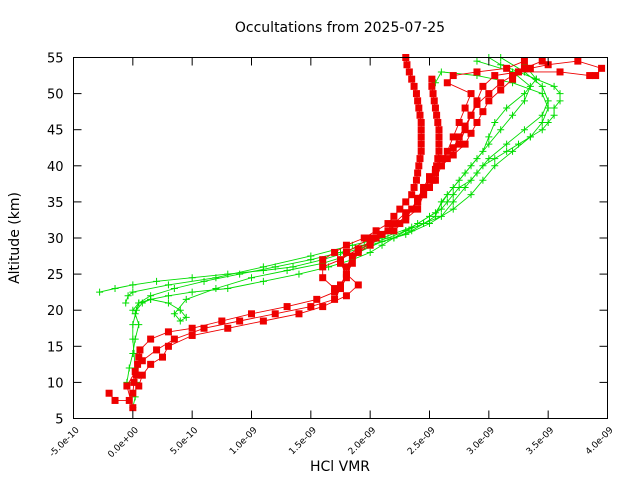  I want to click on y-tick-label: 35, so click(55, 203).